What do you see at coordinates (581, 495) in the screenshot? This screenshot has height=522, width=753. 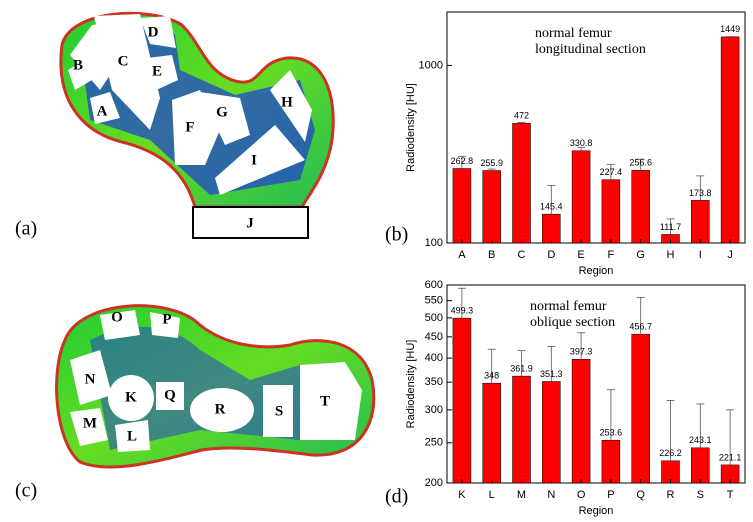 I see `x-tick-label: O` at bounding box center [581, 495].